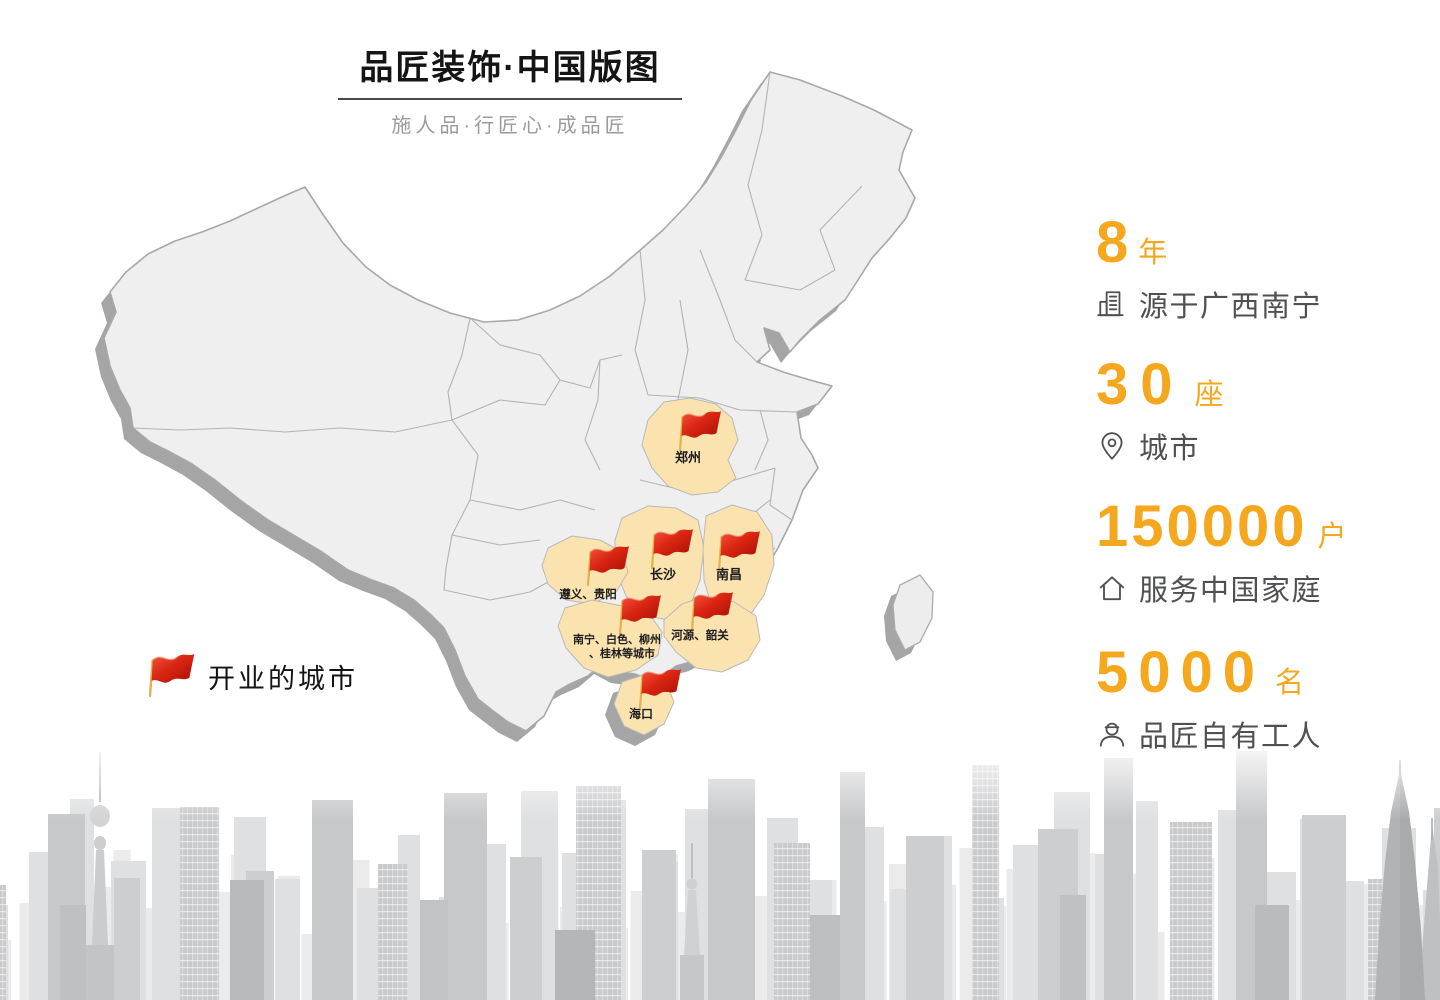  Describe the element at coordinates (1209, 395) in the screenshot. I see `stat-unit: 座` at that location.